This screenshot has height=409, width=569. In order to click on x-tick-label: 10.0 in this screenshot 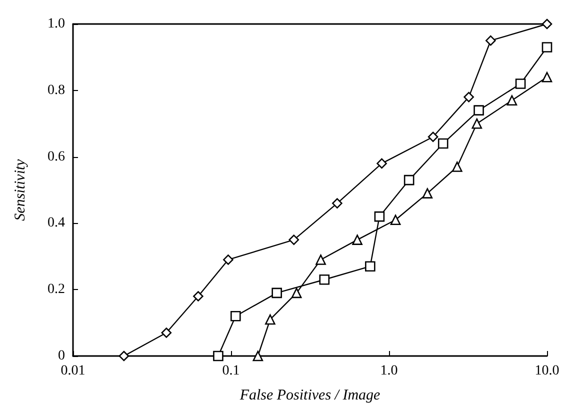, I will do `click(547, 371)`.